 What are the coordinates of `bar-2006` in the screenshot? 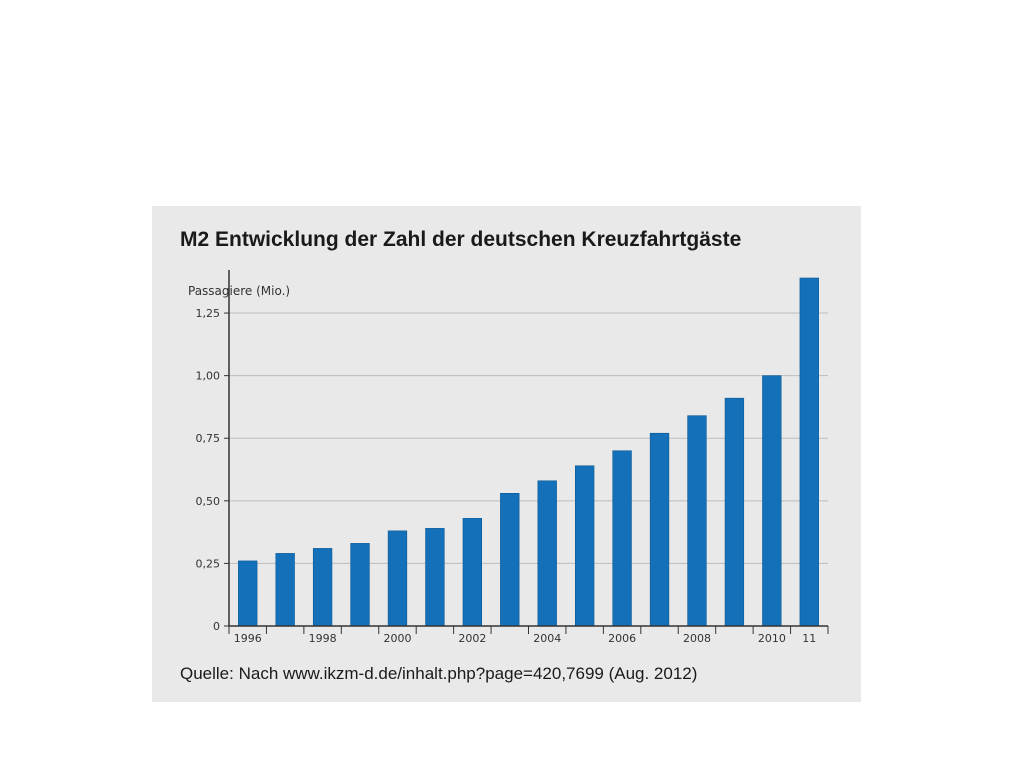 It's located at (622, 538).